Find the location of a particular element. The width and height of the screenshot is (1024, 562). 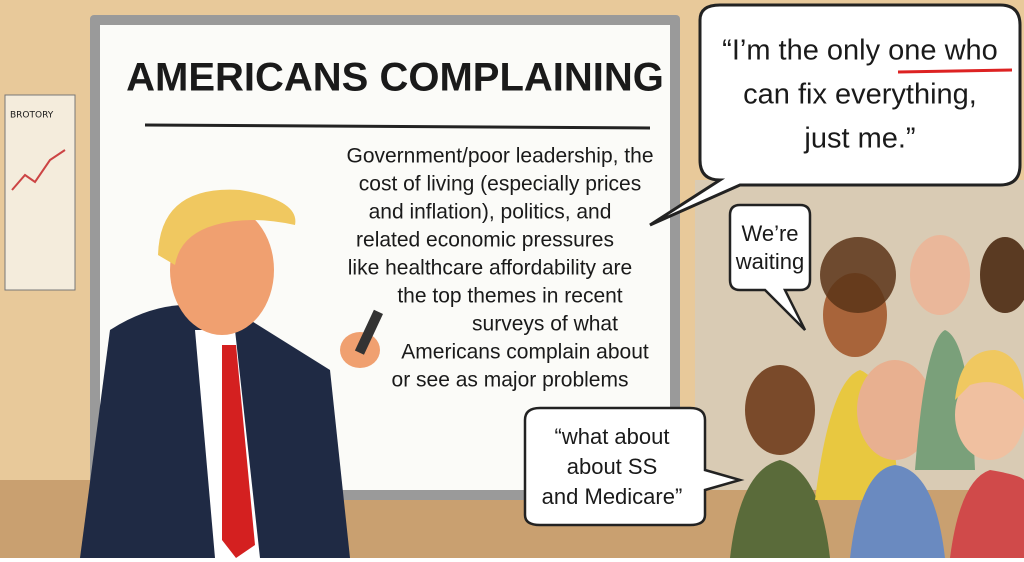

whiteboard-line: Government/poor leadership, the is located at coordinates (499, 156).